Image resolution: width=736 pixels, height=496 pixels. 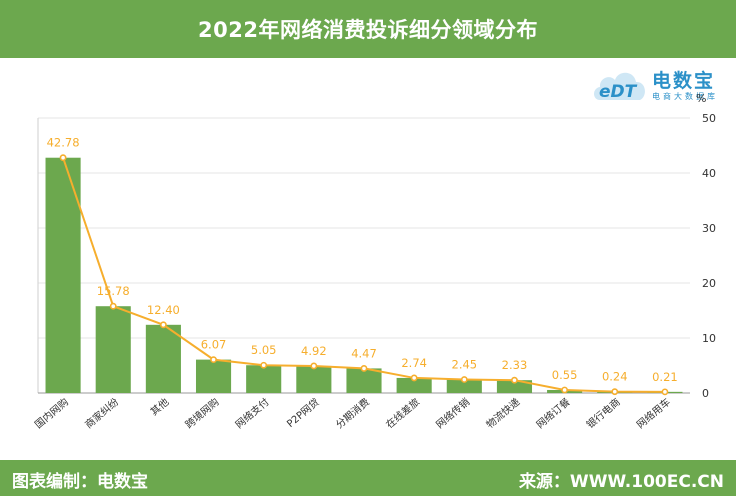 What do you see at coordinates (303, 412) in the screenshot?
I see `x-tick-label: P2P网贷` at bounding box center [303, 412].